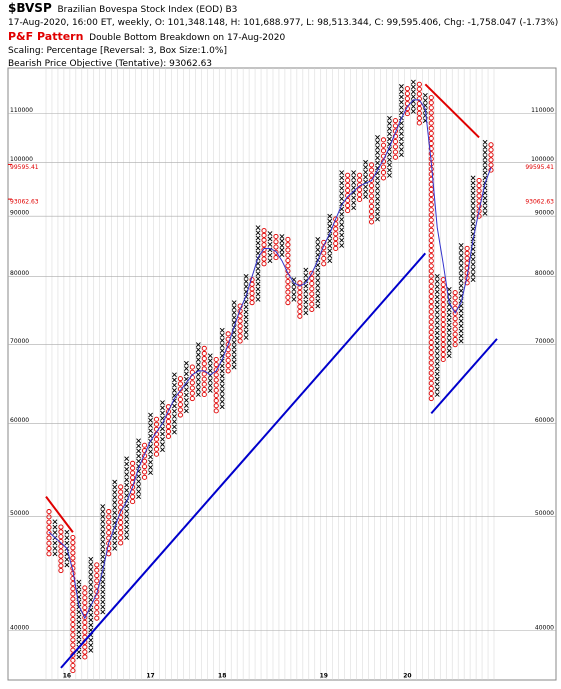  I want to click on index-name: Brazilian Bovespa Stock Index (EOD) B3, so click(147, 10).